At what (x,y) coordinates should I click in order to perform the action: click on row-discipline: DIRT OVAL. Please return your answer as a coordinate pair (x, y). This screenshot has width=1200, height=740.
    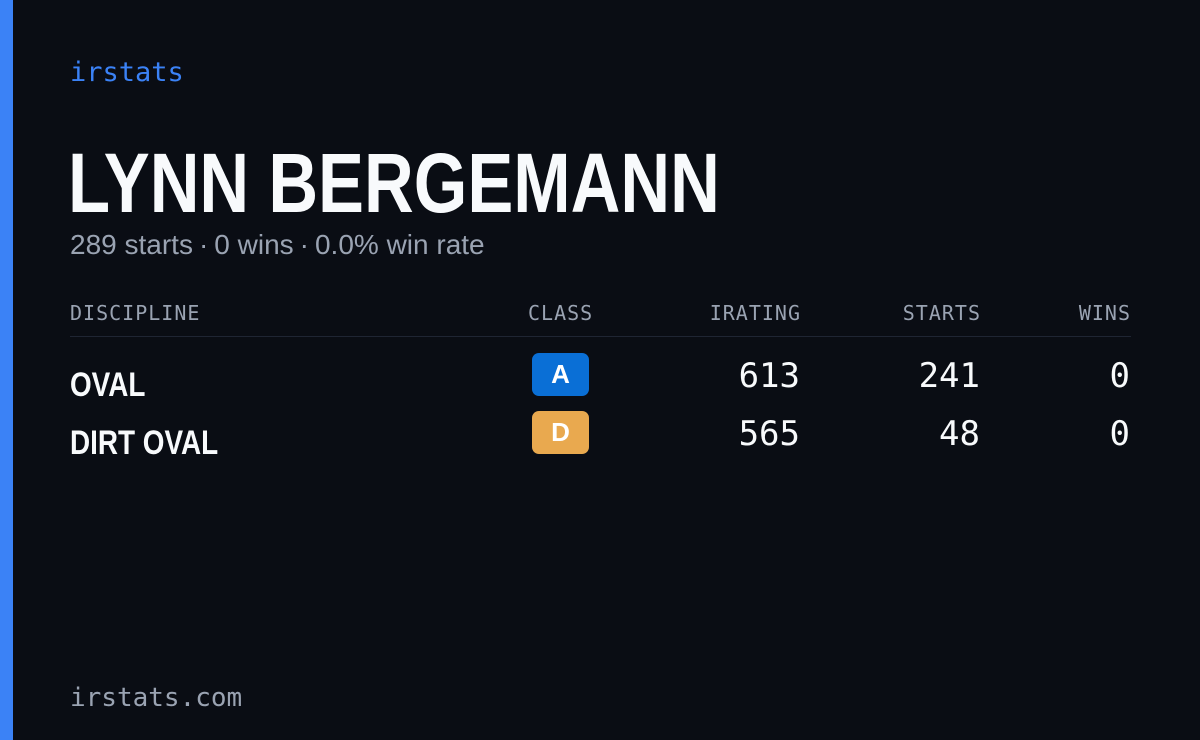
    Looking at the image, I should click on (144, 443).